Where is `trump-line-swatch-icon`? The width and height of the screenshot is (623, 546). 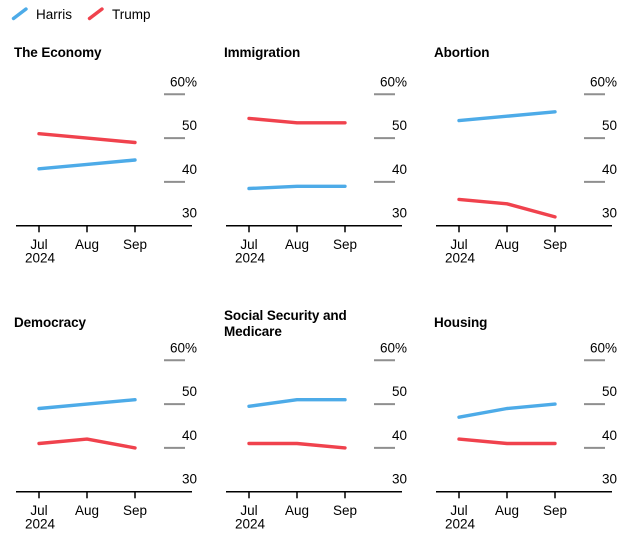 trump-line-swatch-icon is located at coordinates (95, 14).